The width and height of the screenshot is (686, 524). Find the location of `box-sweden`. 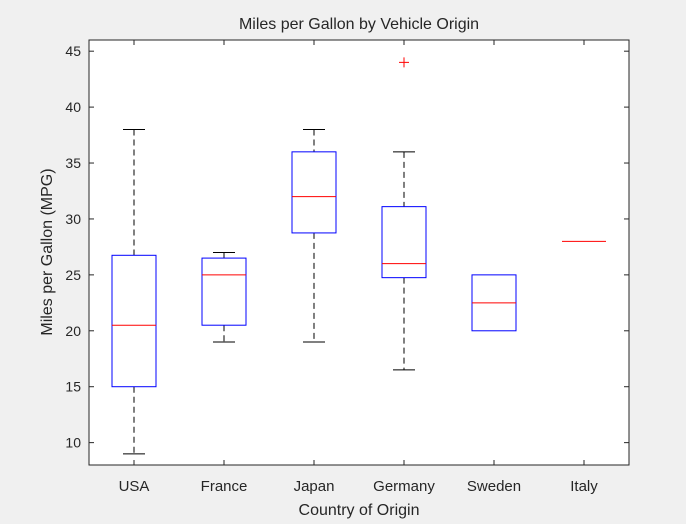

box-sweden is located at coordinates (494, 303).